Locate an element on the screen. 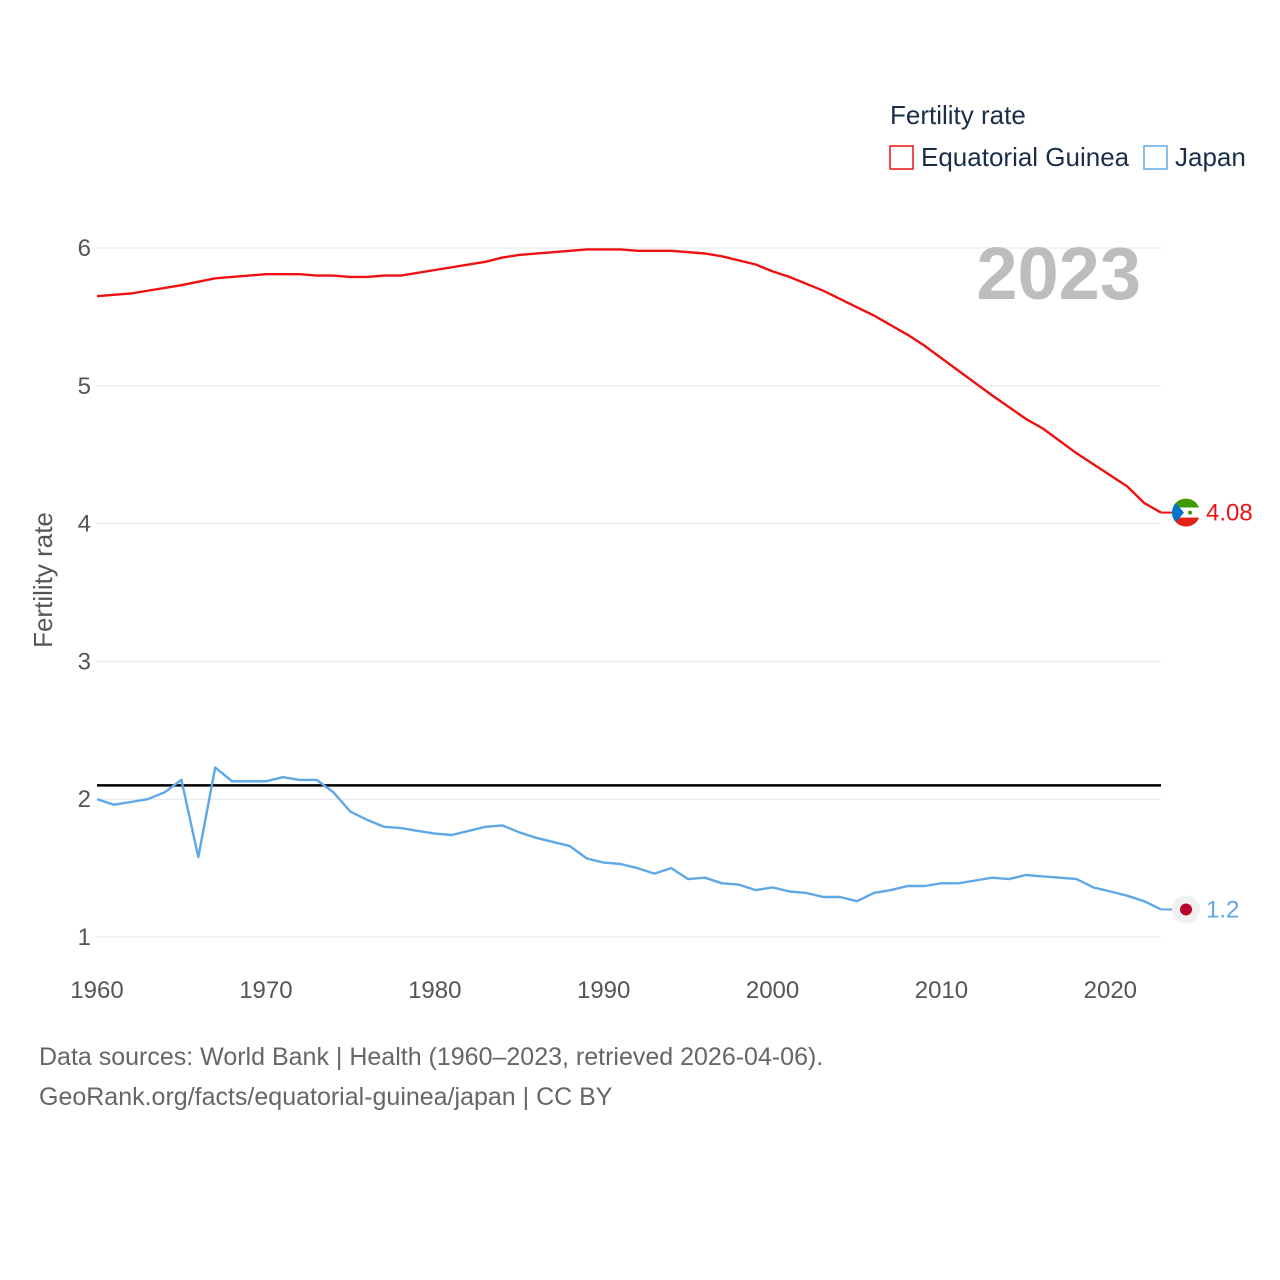  flag-sun is located at coordinates (1186, 909).